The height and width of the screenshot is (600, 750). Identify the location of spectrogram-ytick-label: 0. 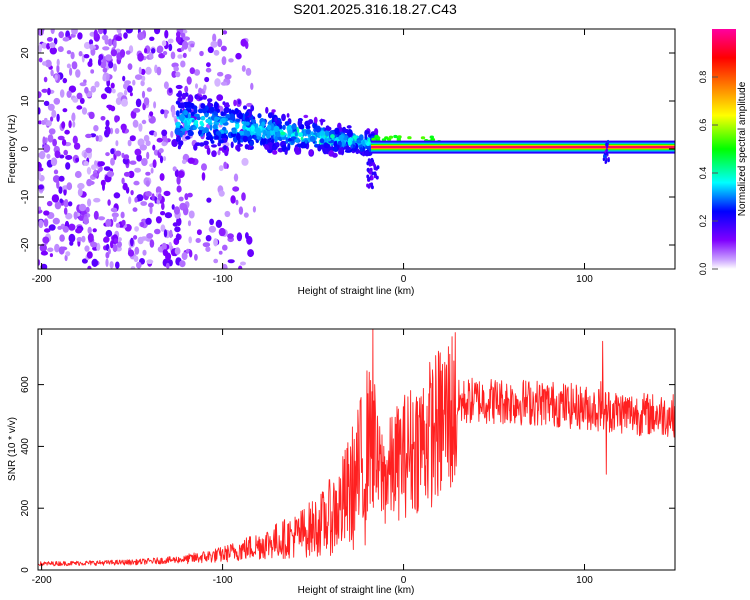
(25, 149).